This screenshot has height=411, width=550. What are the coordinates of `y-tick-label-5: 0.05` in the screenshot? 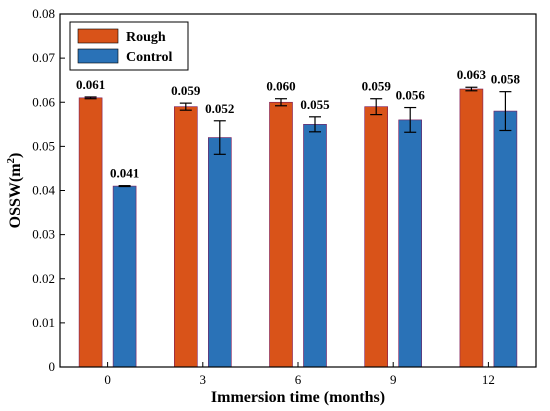 It's located at (43, 145).